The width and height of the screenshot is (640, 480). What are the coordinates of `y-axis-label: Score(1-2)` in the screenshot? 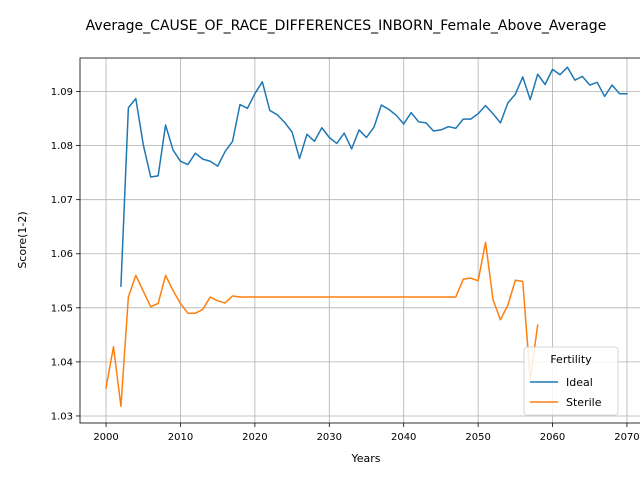 It's located at (22, 239).